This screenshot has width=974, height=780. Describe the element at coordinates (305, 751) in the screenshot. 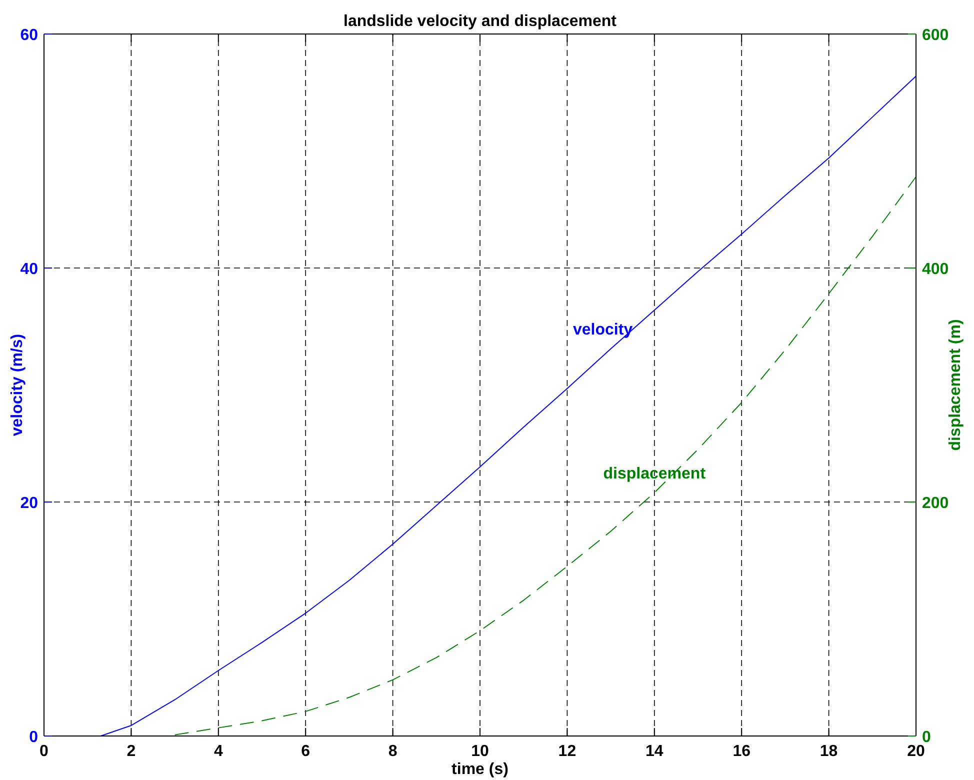

I see `x-tick-label: 6` at that location.